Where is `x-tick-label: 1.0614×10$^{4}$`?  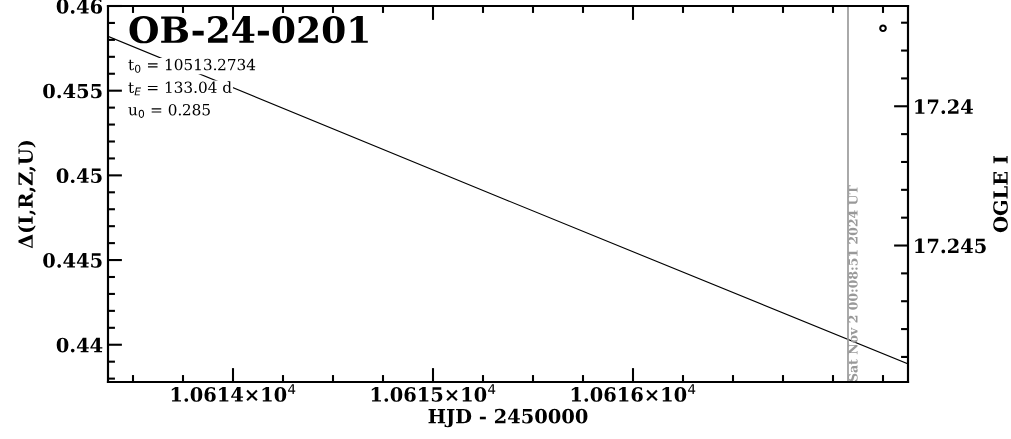
x-tick-label: 1.0614×10$^{4}$ is located at coordinates (233, 393).